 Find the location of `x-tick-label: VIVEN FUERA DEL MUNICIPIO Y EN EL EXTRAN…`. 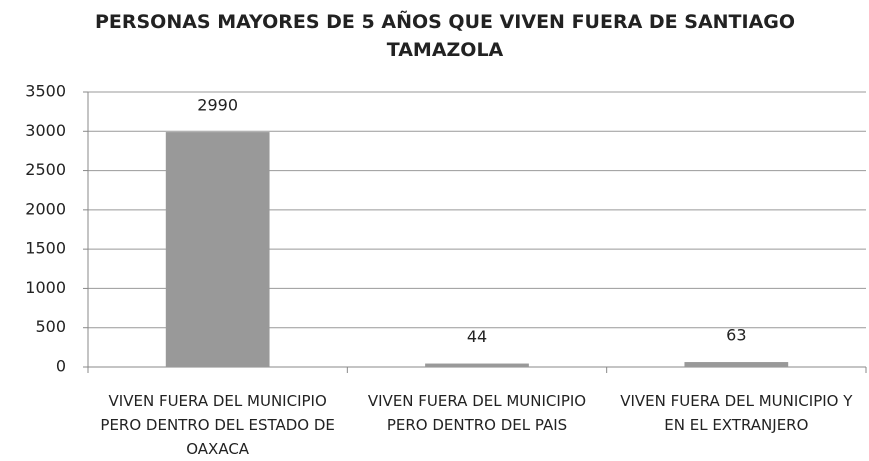

x-tick-label: VIVEN FUERA DEL MUNICIPIO Y EN EL EXTRAN… is located at coordinates (736, 413).